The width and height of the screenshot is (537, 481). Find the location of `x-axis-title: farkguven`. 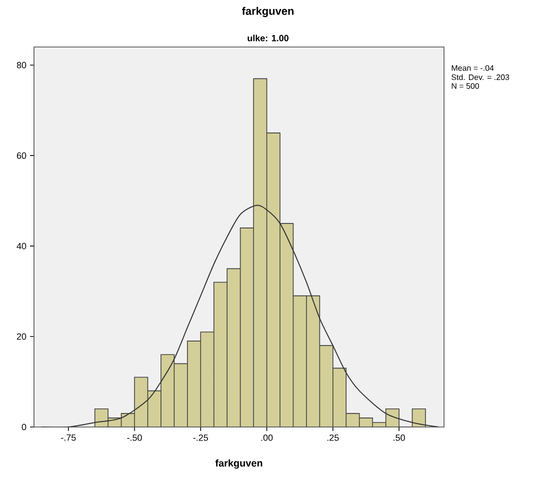

x-axis-title: farkguven is located at coordinates (238, 464).